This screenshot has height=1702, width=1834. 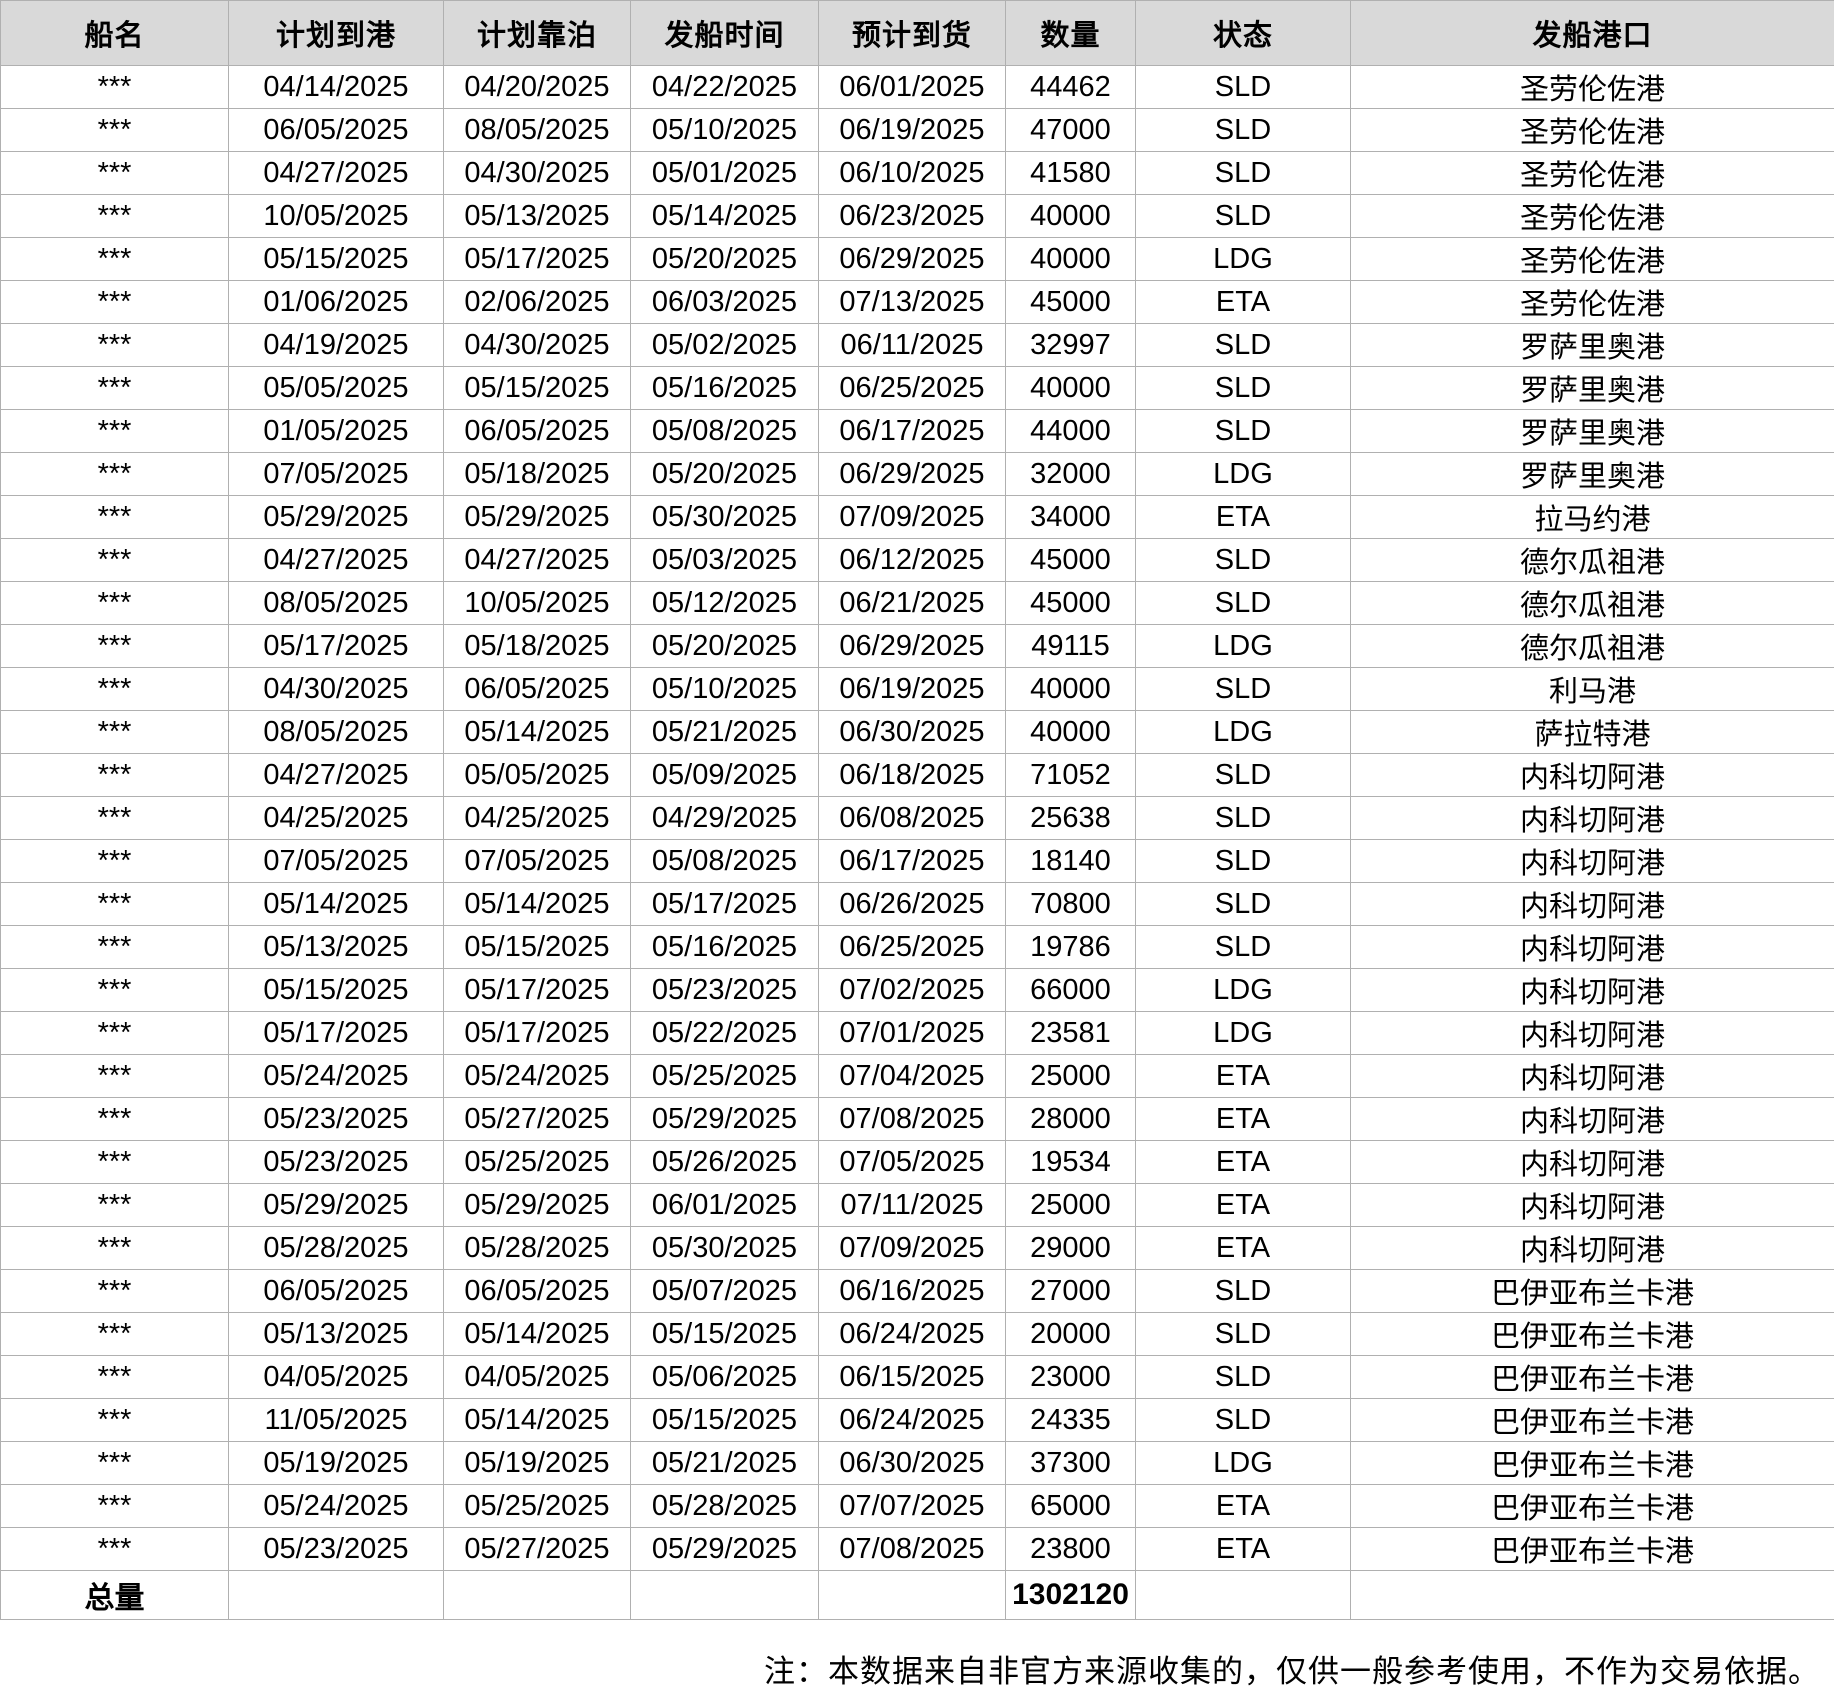 What do you see at coordinates (1070, 474) in the screenshot?
I see `table-cell: 32000` at bounding box center [1070, 474].